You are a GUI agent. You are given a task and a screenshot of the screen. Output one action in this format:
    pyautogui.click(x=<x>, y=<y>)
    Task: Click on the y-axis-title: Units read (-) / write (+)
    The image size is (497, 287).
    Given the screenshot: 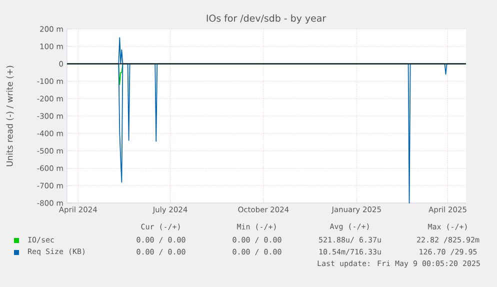 What is the action you would take?
    pyautogui.click(x=10, y=116)
    